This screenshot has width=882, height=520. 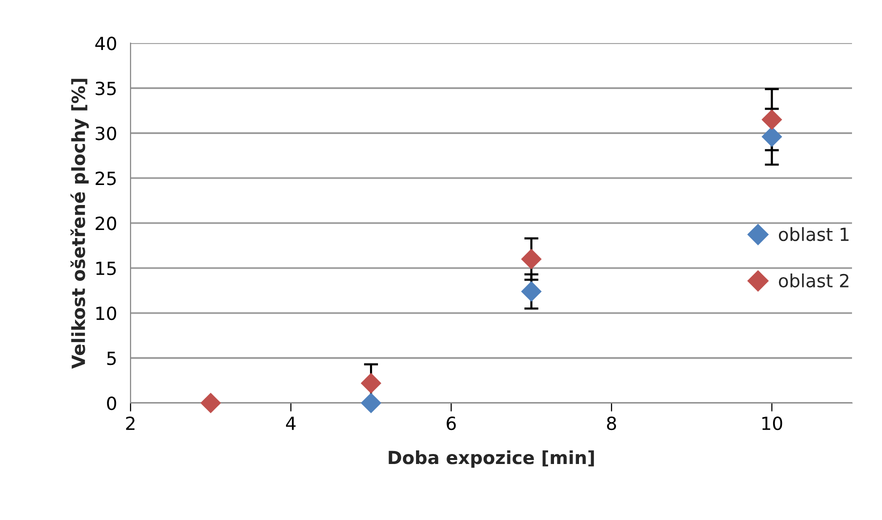 What do you see at coordinates (813, 281) in the screenshot?
I see `legend-label: oblast 2` at bounding box center [813, 281].